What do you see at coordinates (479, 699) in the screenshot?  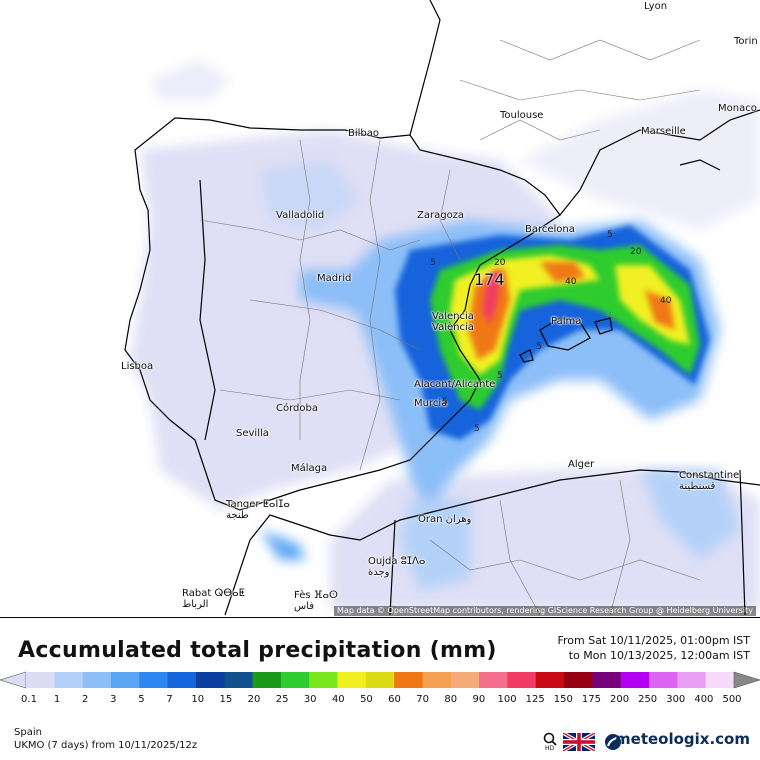 I see `legend-tick: 90` at bounding box center [479, 699].